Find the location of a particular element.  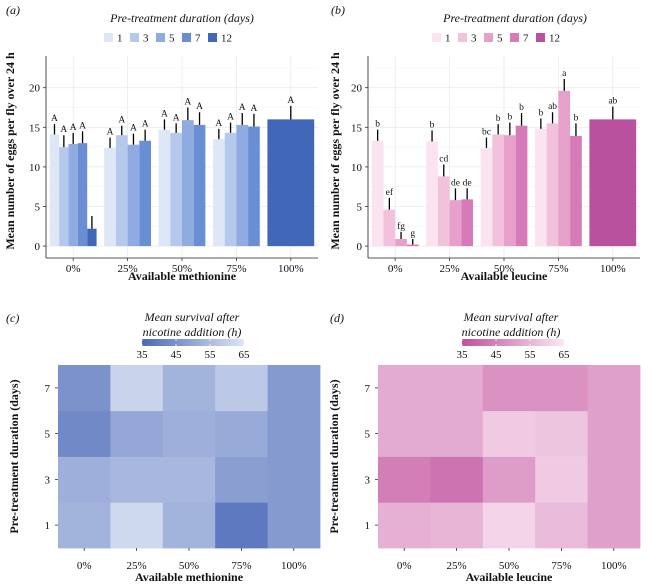

y-tick-label: 3 is located at coordinates (368, 480).